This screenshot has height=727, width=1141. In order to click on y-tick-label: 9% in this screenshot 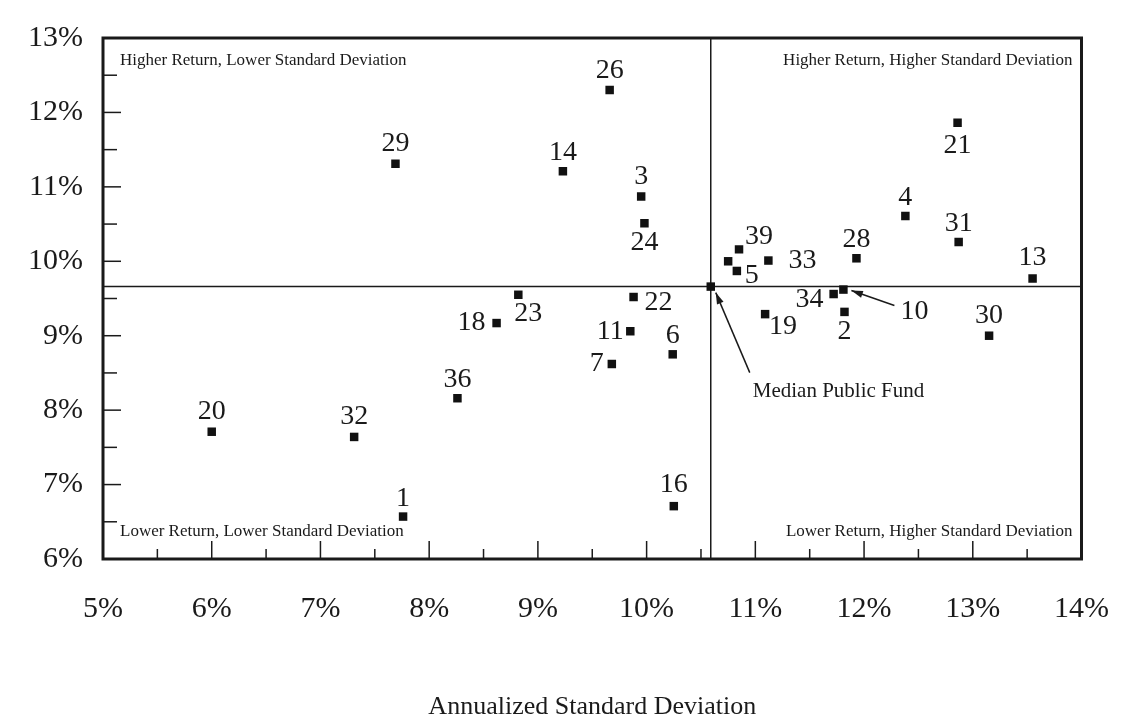, I will do `click(63, 333)`.